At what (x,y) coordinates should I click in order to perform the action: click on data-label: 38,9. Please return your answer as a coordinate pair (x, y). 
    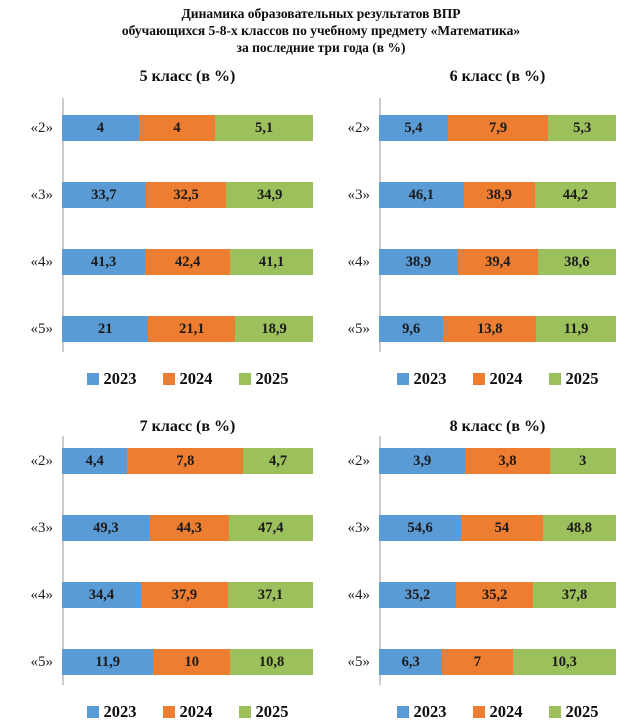
    Looking at the image, I should click on (499, 194).